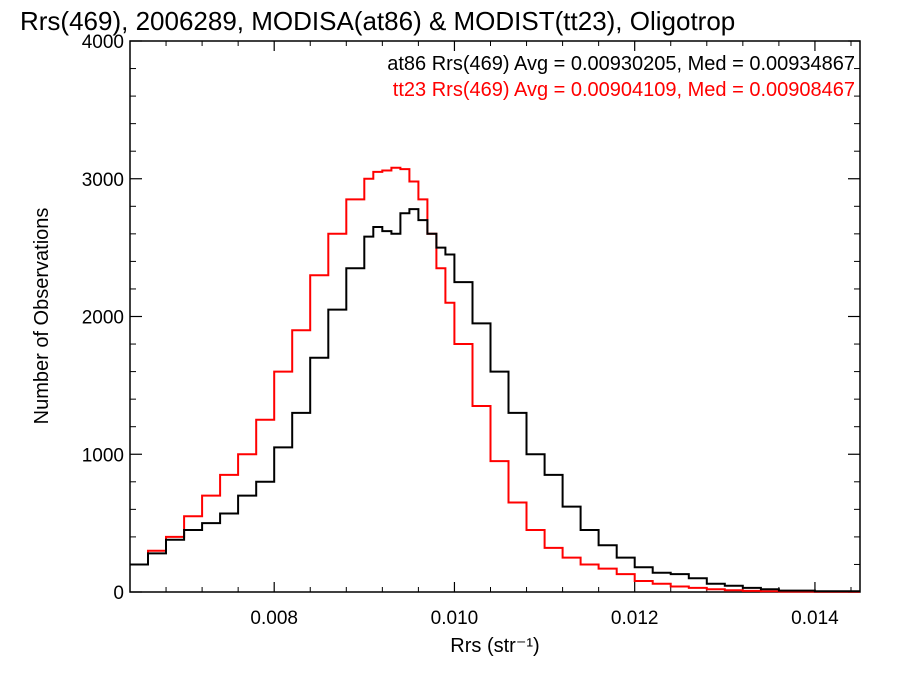  I want to click on y-tick-label: 3000, so click(103, 180).